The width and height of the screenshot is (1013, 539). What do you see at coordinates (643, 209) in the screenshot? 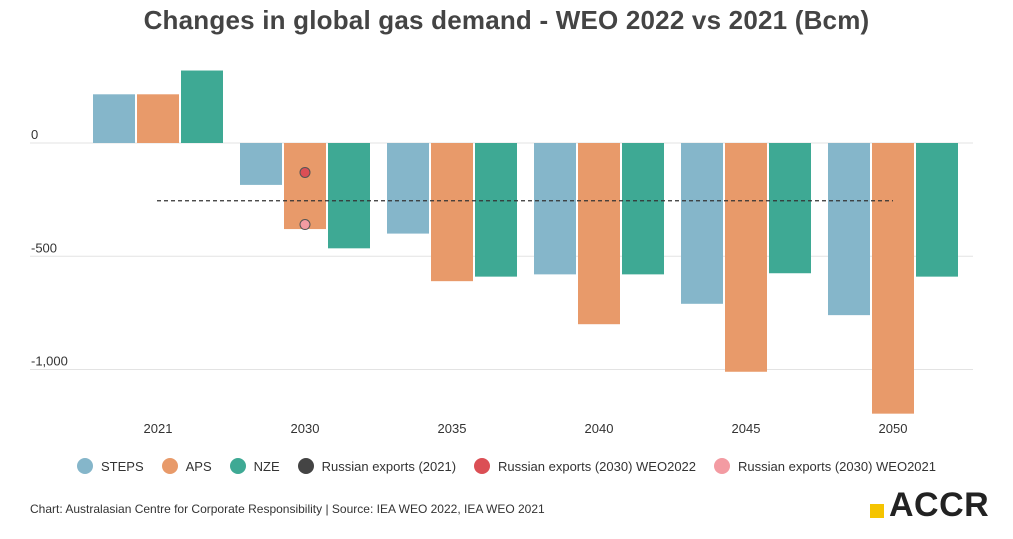
I see `bar-nze-2040` at bounding box center [643, 209].